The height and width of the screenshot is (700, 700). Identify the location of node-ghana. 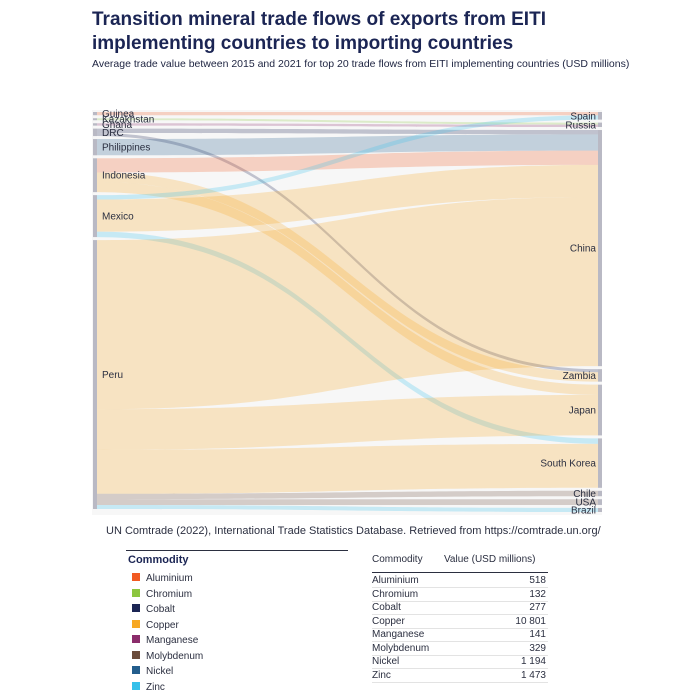
(95, 124).